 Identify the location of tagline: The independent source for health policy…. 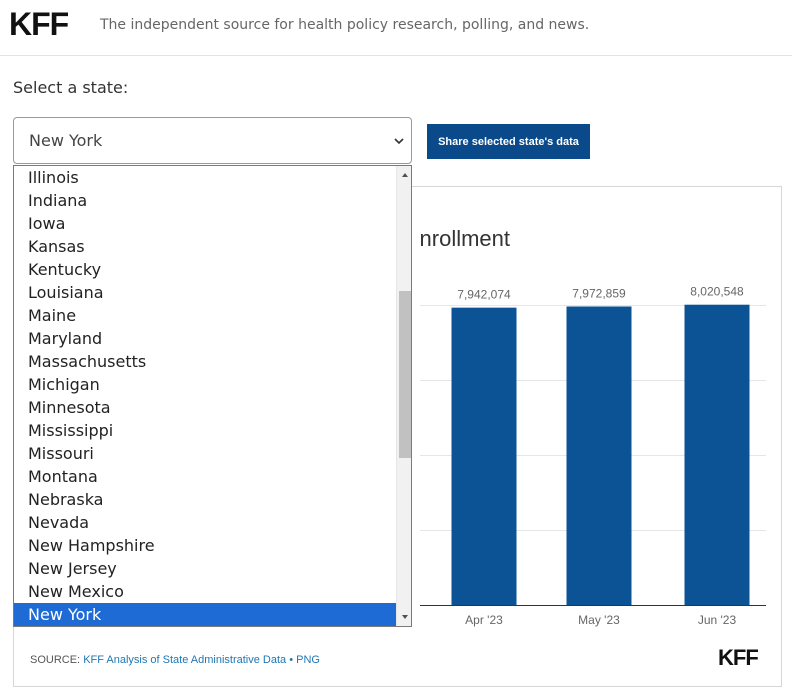
(345, 25).